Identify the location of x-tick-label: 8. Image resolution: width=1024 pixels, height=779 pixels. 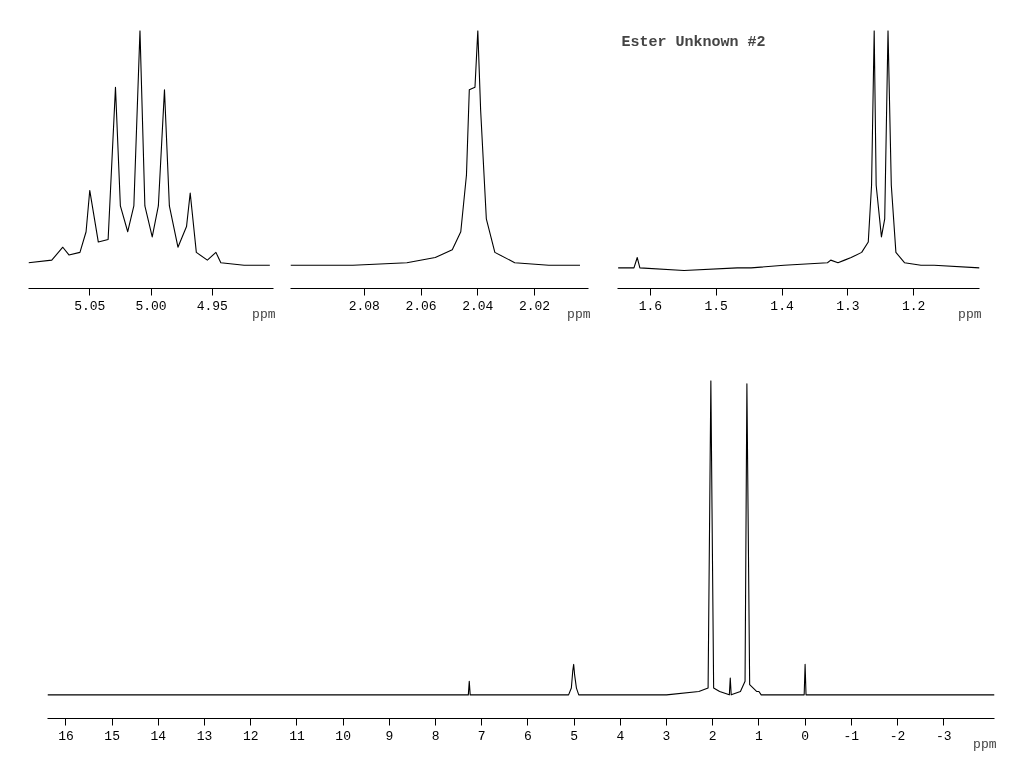
(435, 736).